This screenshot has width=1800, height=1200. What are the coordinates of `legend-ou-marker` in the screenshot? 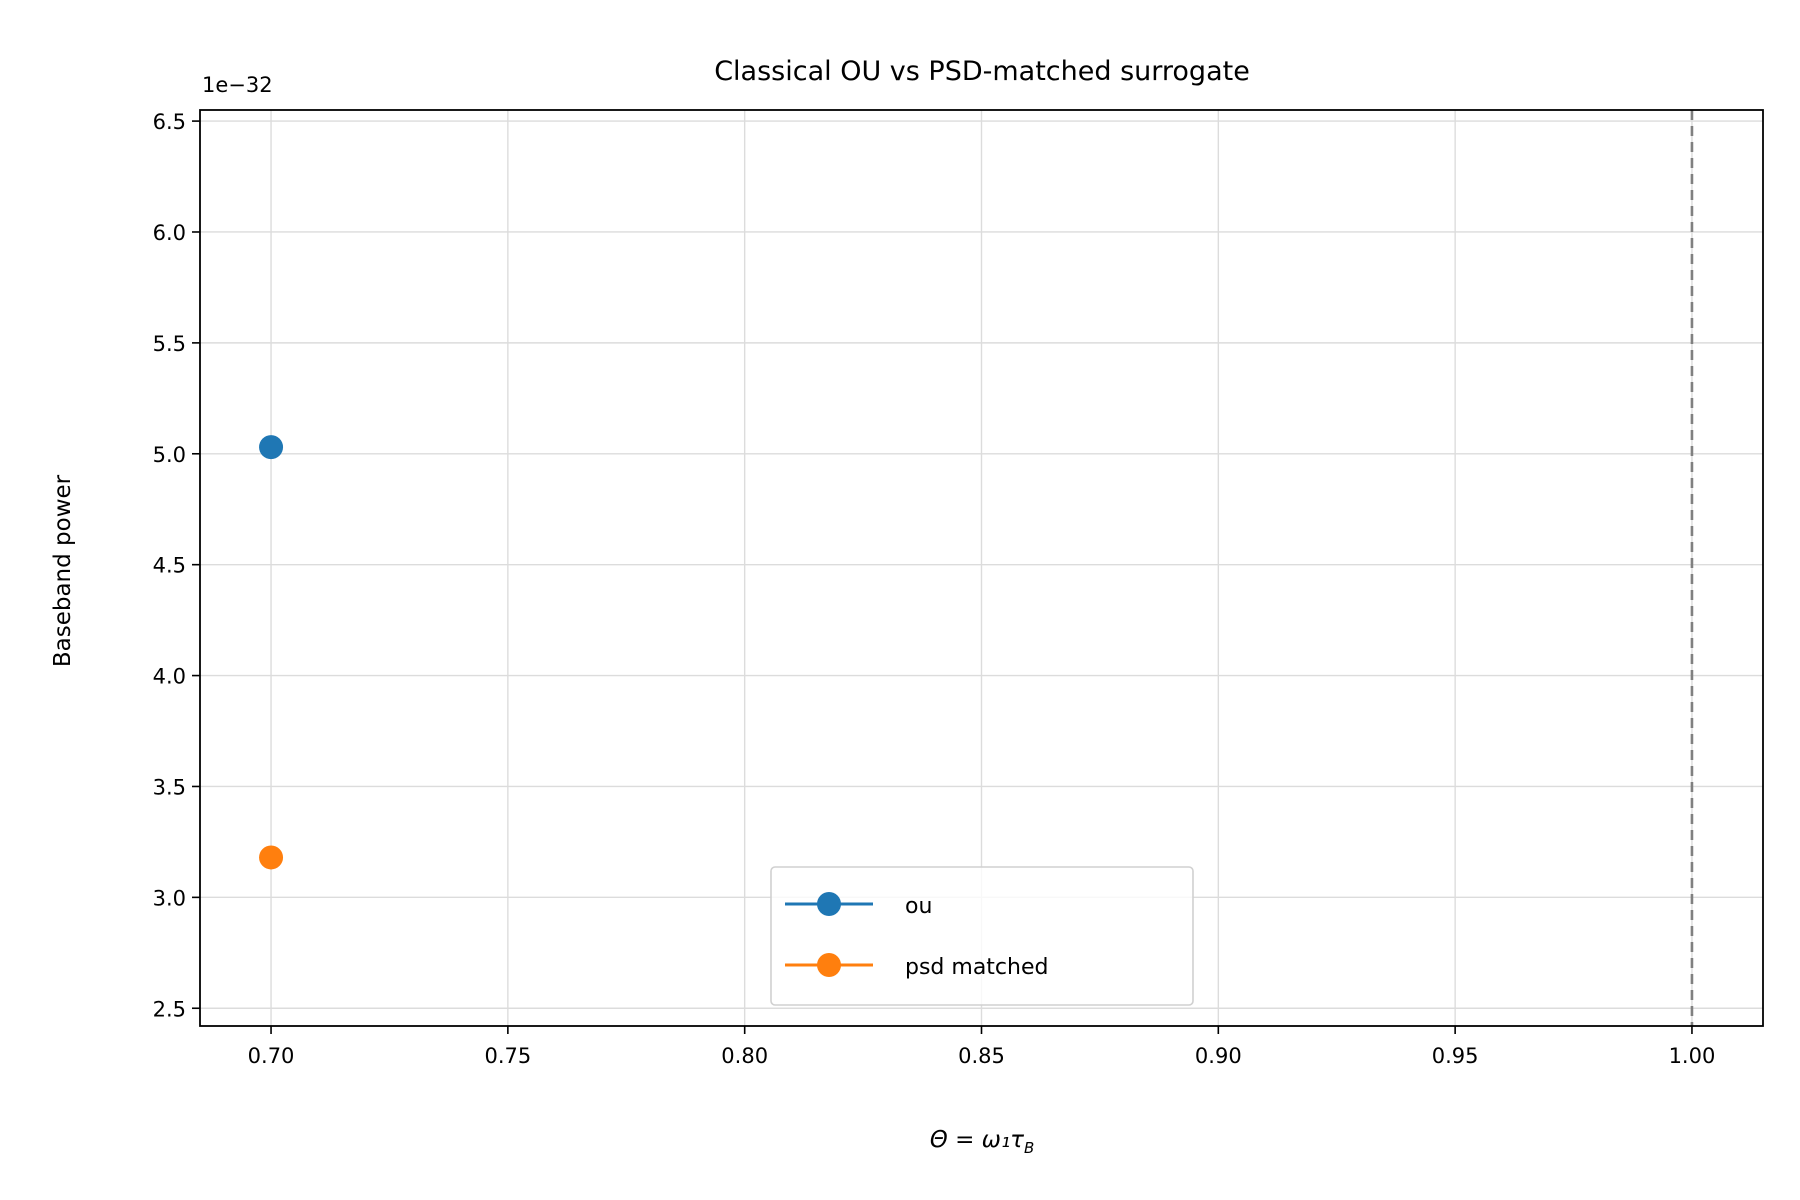 It's located at (829, 904).